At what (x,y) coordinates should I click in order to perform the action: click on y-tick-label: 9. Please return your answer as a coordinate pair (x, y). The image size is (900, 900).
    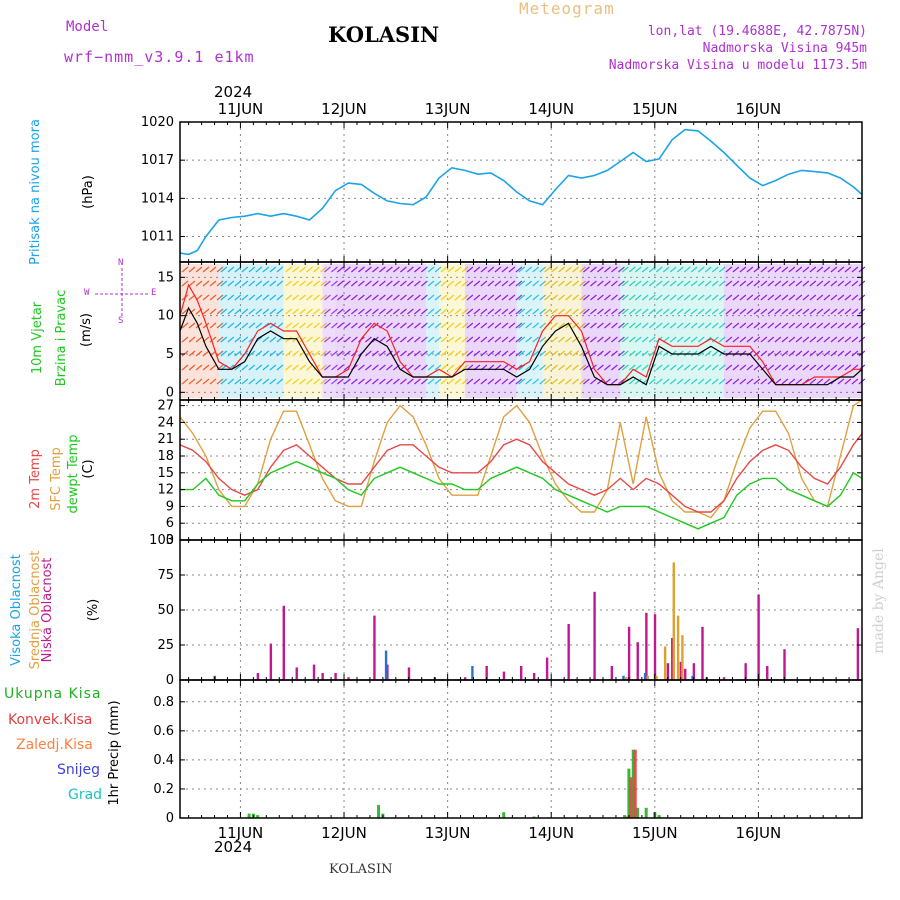
    Looking at the image, I should click on (170, 506).